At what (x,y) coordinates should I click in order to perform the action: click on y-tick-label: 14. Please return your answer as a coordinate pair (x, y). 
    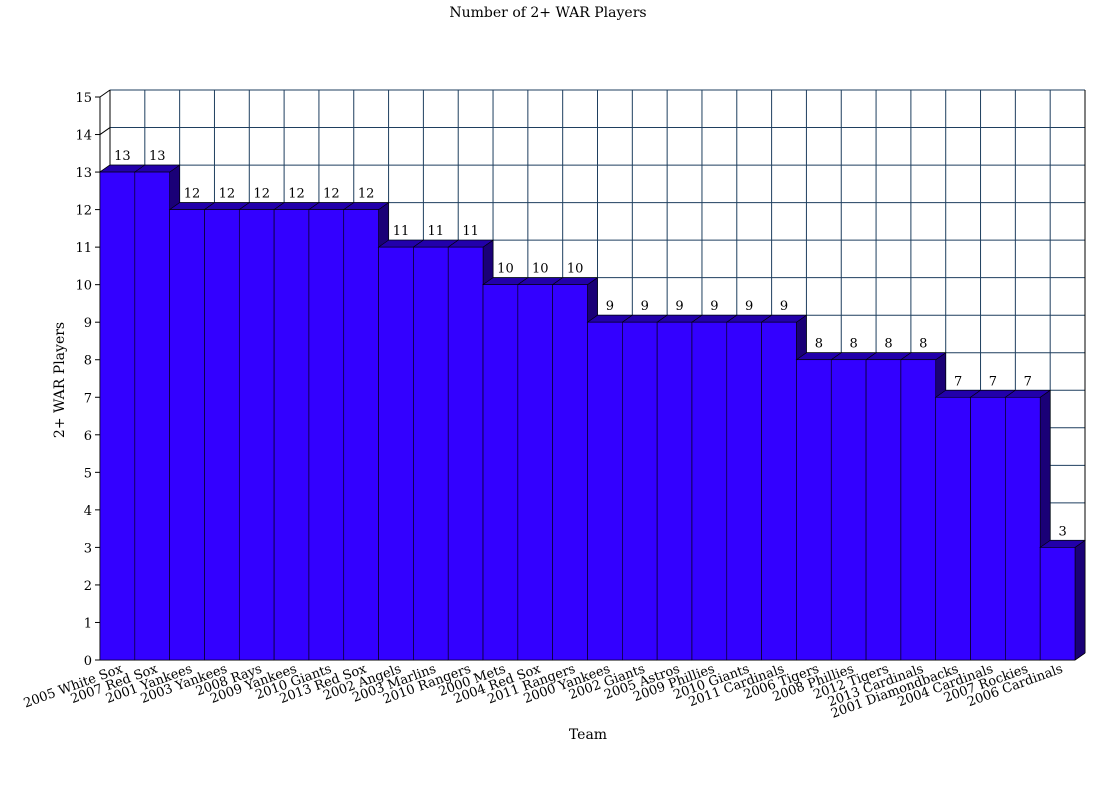
    Looking at the image, I should click on (83, 136).